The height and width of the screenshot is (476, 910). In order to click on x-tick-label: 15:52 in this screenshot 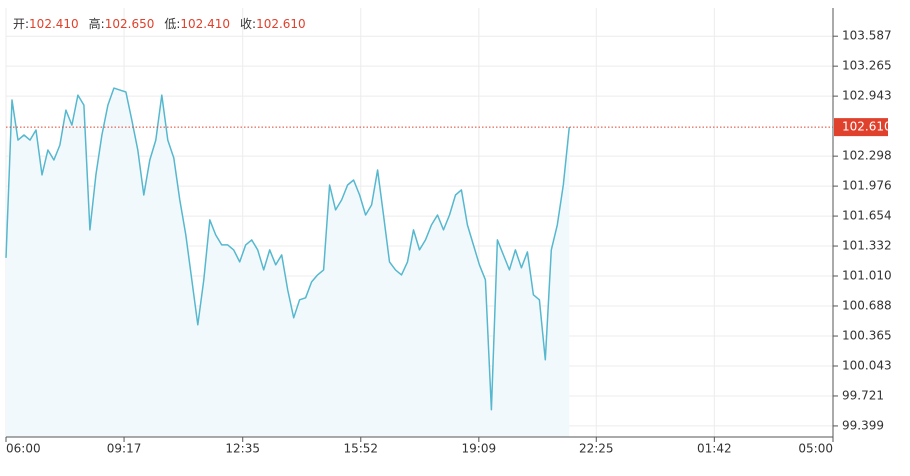, I will do `click(360, 449)`.